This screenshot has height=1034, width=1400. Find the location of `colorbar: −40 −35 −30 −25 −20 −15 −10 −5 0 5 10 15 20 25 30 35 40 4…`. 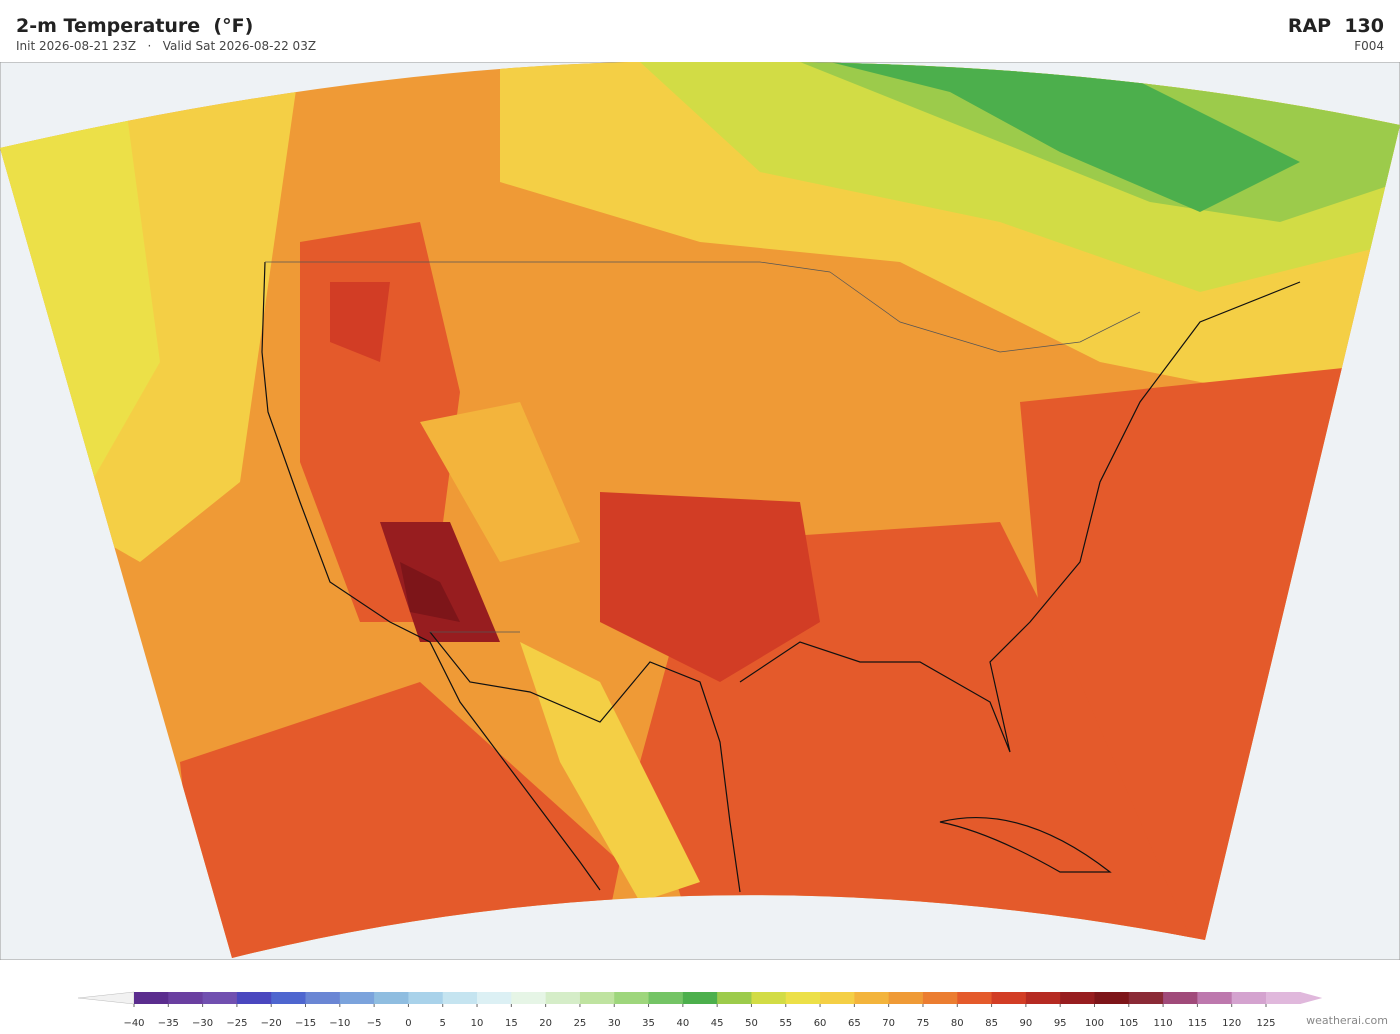

colorbar: −40 −35 −30 −25 −20 −15 −10 −5 0 5 10 15 20 25 30 35 40 4… is located at coordinates (700, 1010).